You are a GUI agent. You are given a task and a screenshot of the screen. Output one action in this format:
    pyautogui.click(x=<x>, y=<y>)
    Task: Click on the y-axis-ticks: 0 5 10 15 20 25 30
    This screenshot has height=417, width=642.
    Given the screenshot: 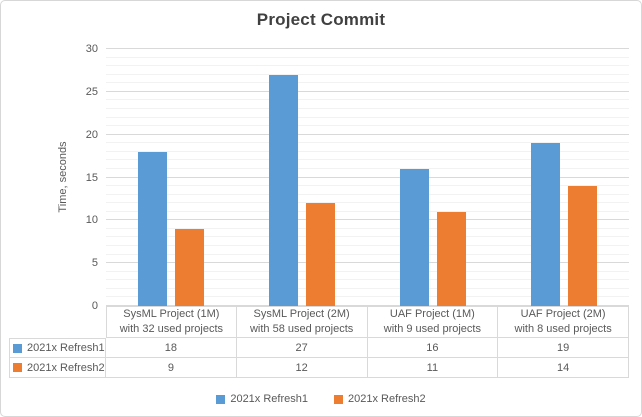 What is the action you would take?
    pyautogui.click(x=49, y=177)
    